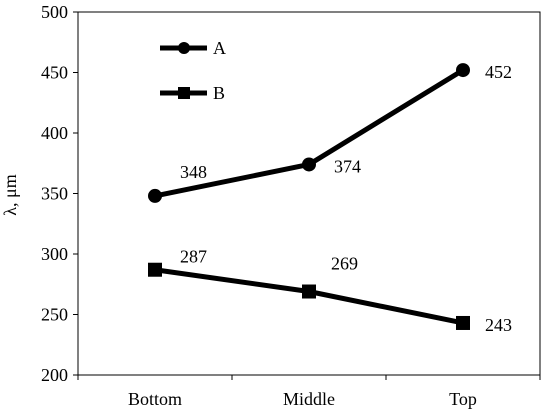  Describe the element at coordinates (155, 269) in the screenshot. I see `data-point-b-bottom` at that location.